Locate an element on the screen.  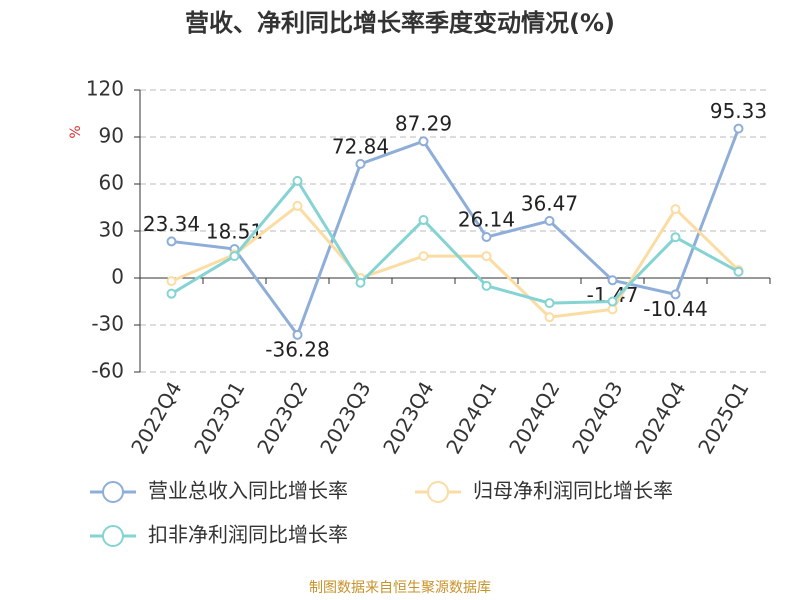
y-tick-label: 120 is located at coordinates (105, 89).